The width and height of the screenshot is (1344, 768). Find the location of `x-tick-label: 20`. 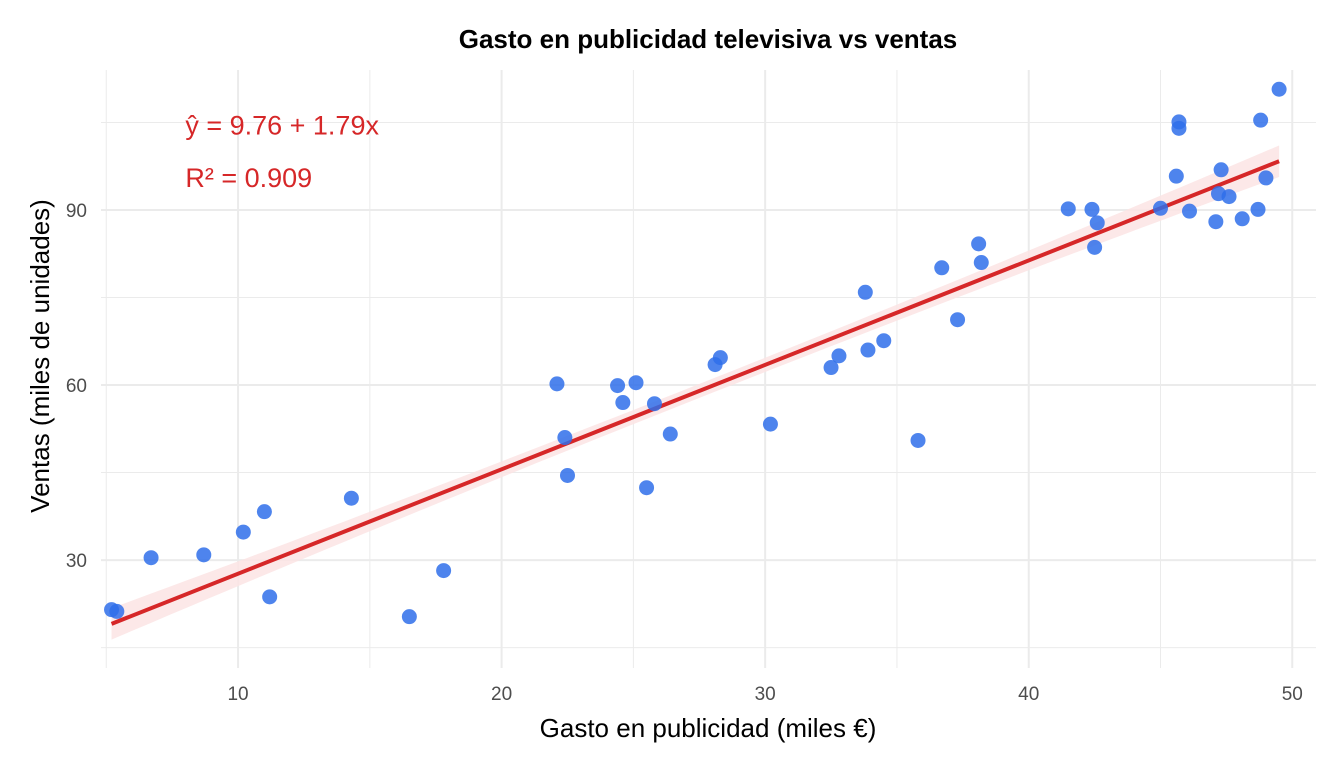

x-tick-label: 20 is located at coordinates (501, 694).